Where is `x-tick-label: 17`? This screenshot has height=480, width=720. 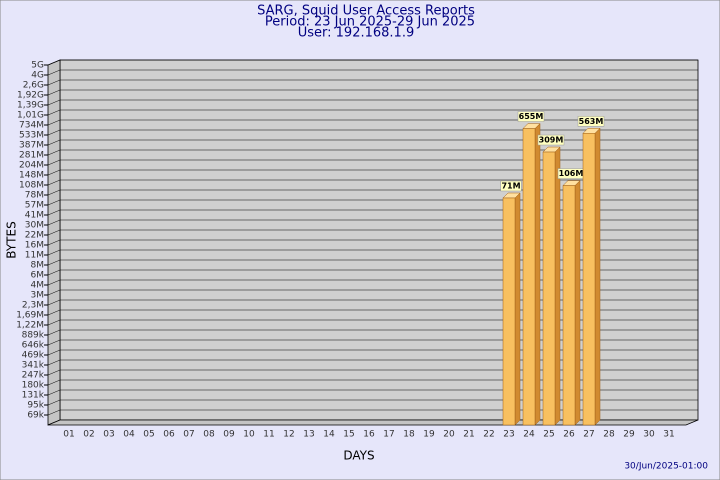
x-tick-label: 17 is located at coordinates (388, 435).